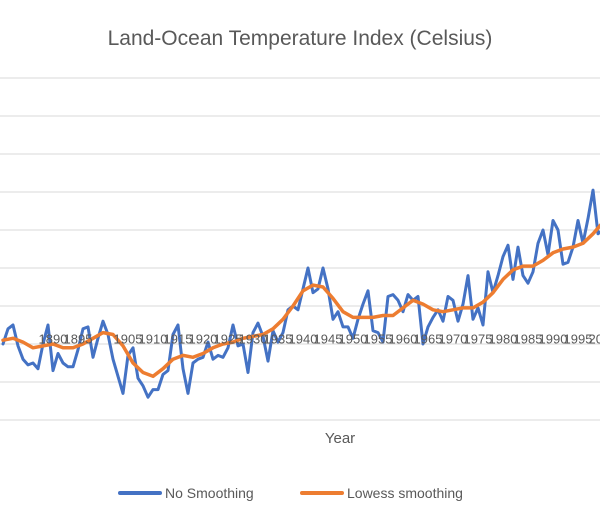 The width and height of the screenshot is (600, 530). Describe the element at coordinates (53, 338) in the screenshot. I see `x-tick-label-1890: 1890` at that location.